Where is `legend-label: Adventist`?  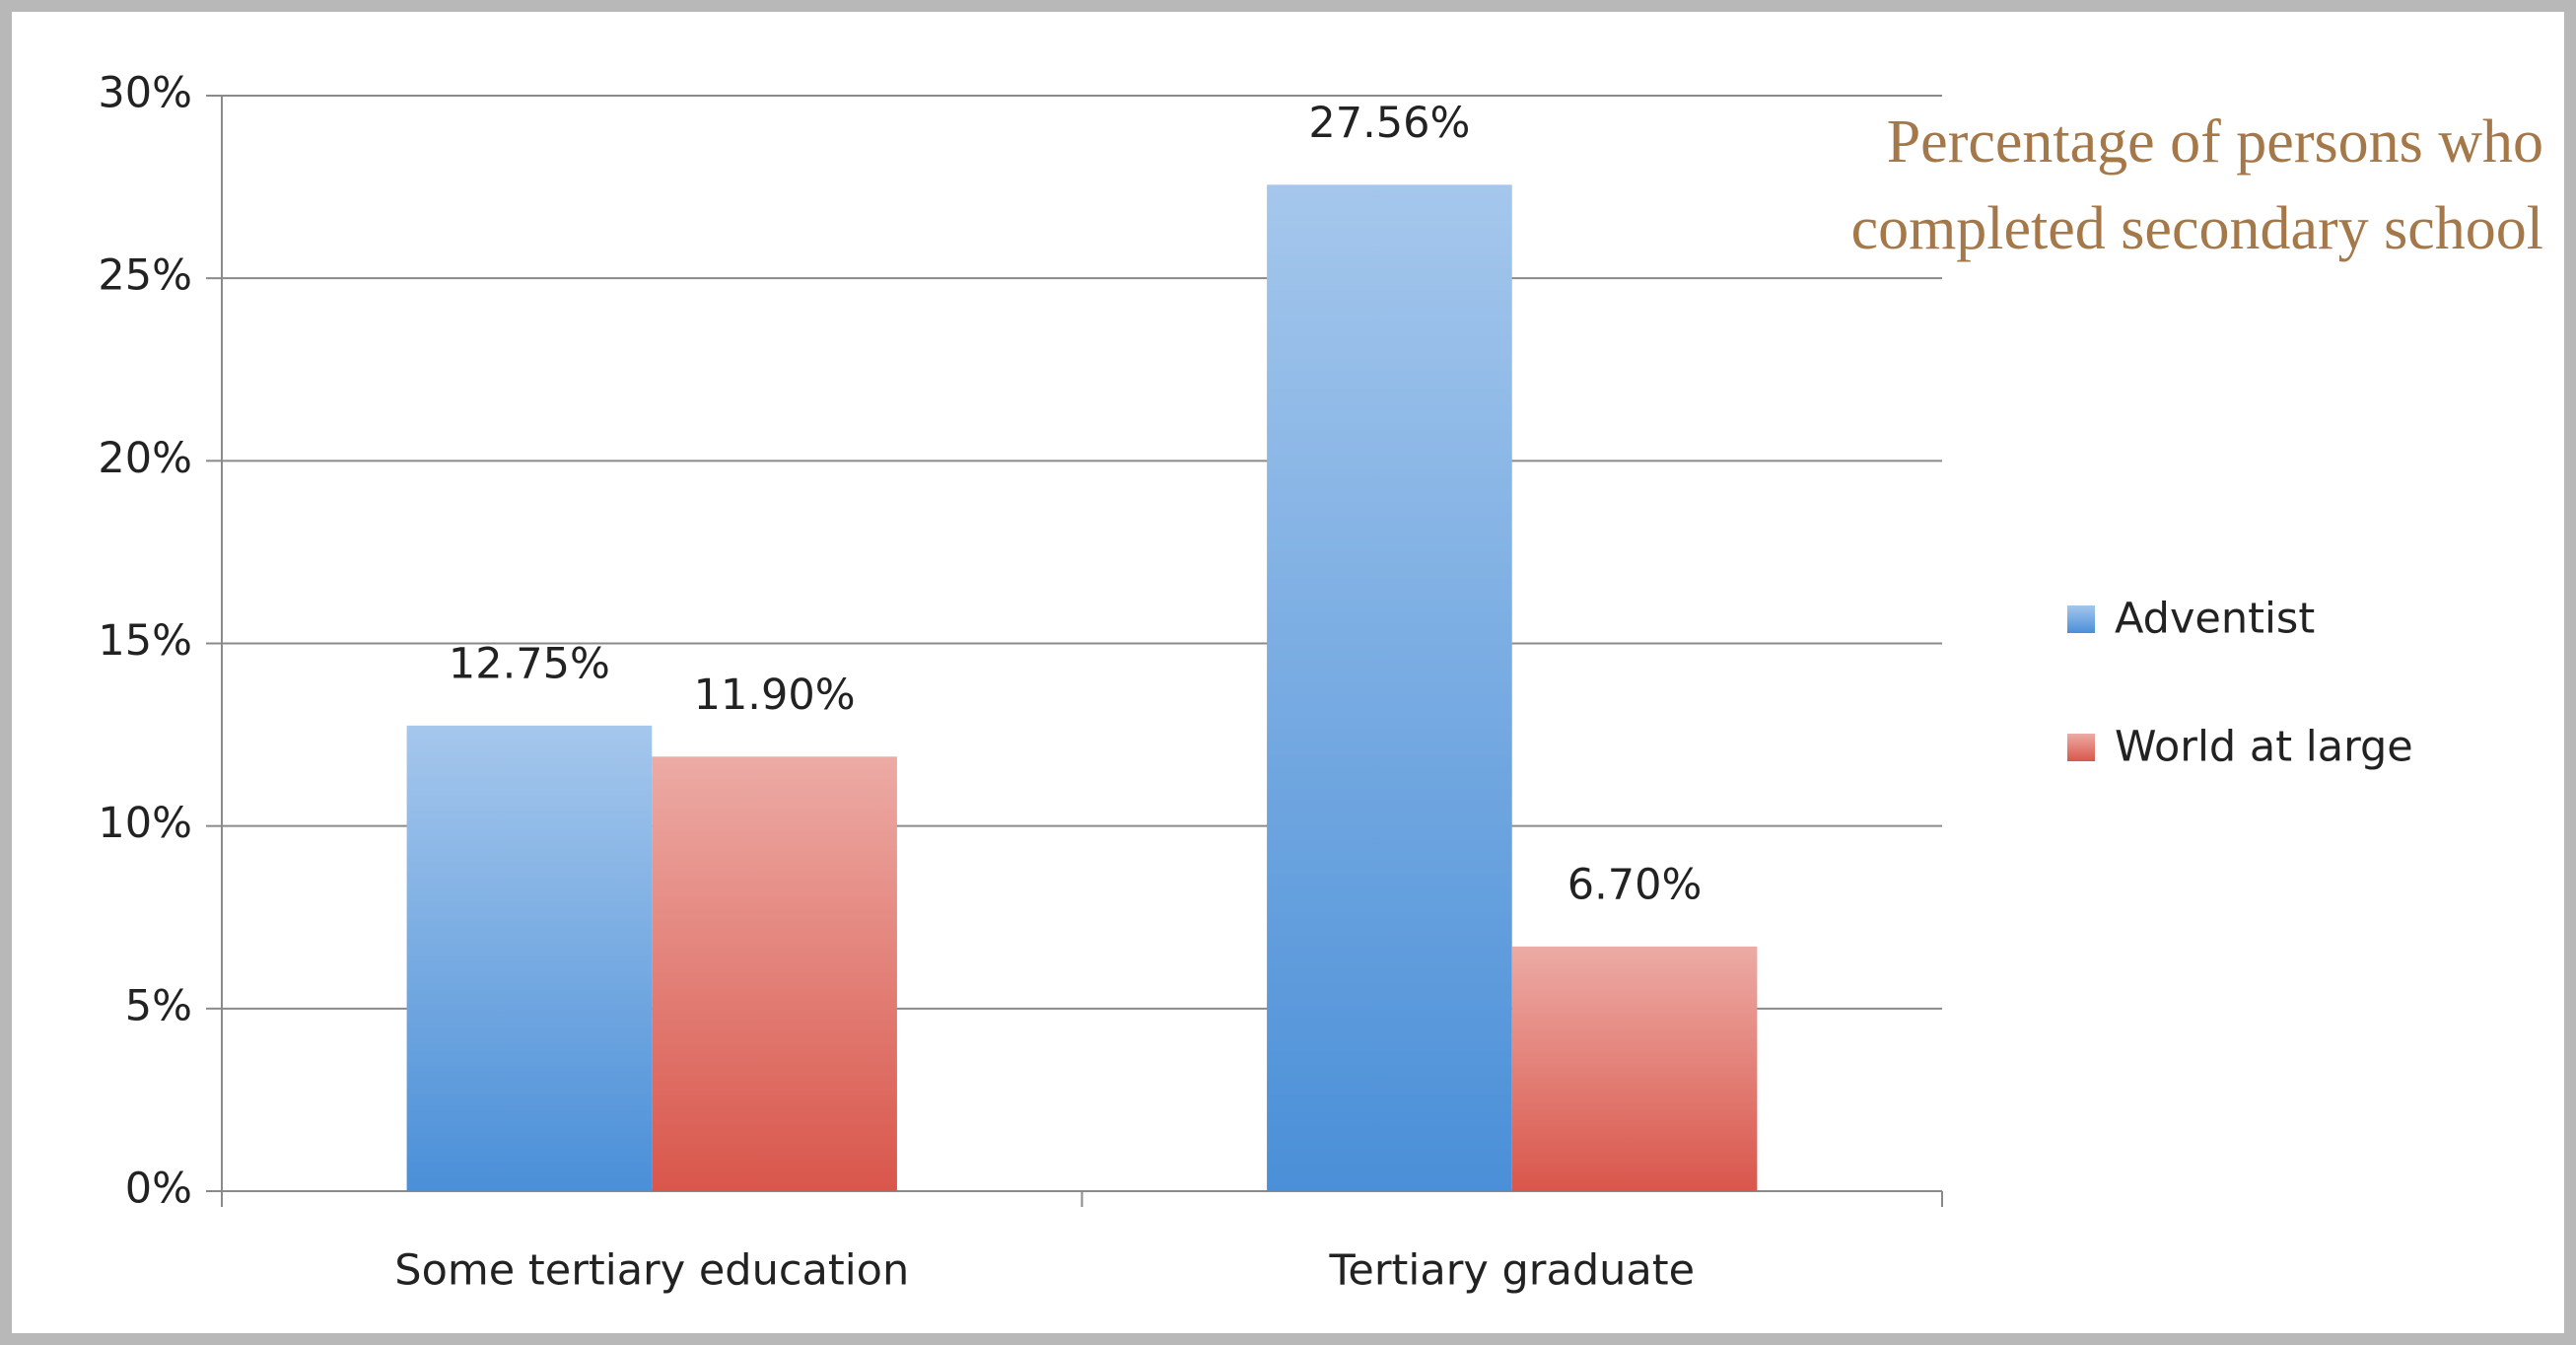 legend-label: Adventist is located at coordinates (2215, 619).